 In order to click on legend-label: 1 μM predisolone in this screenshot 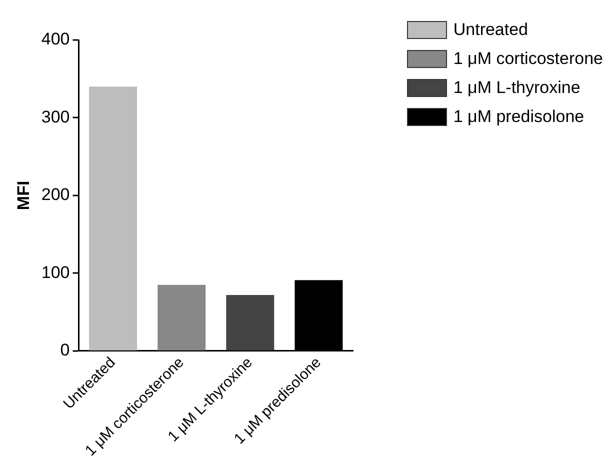, I will do `click(518, 117)`.